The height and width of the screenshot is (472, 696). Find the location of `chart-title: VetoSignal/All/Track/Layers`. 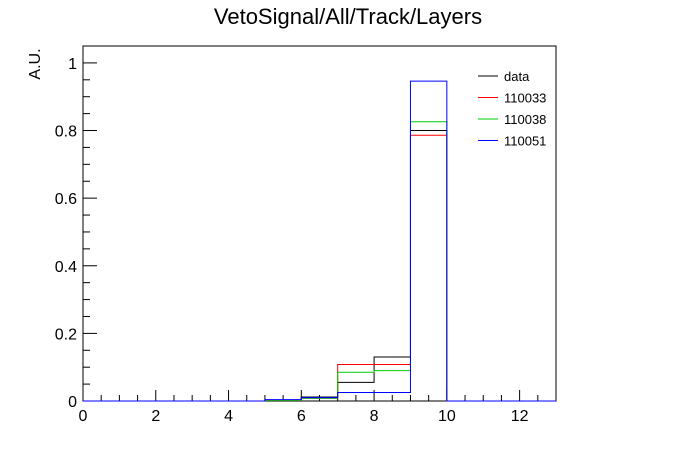

chart-title: VetoSignal/All/Track/Layers is located at coordinates (348, 16).